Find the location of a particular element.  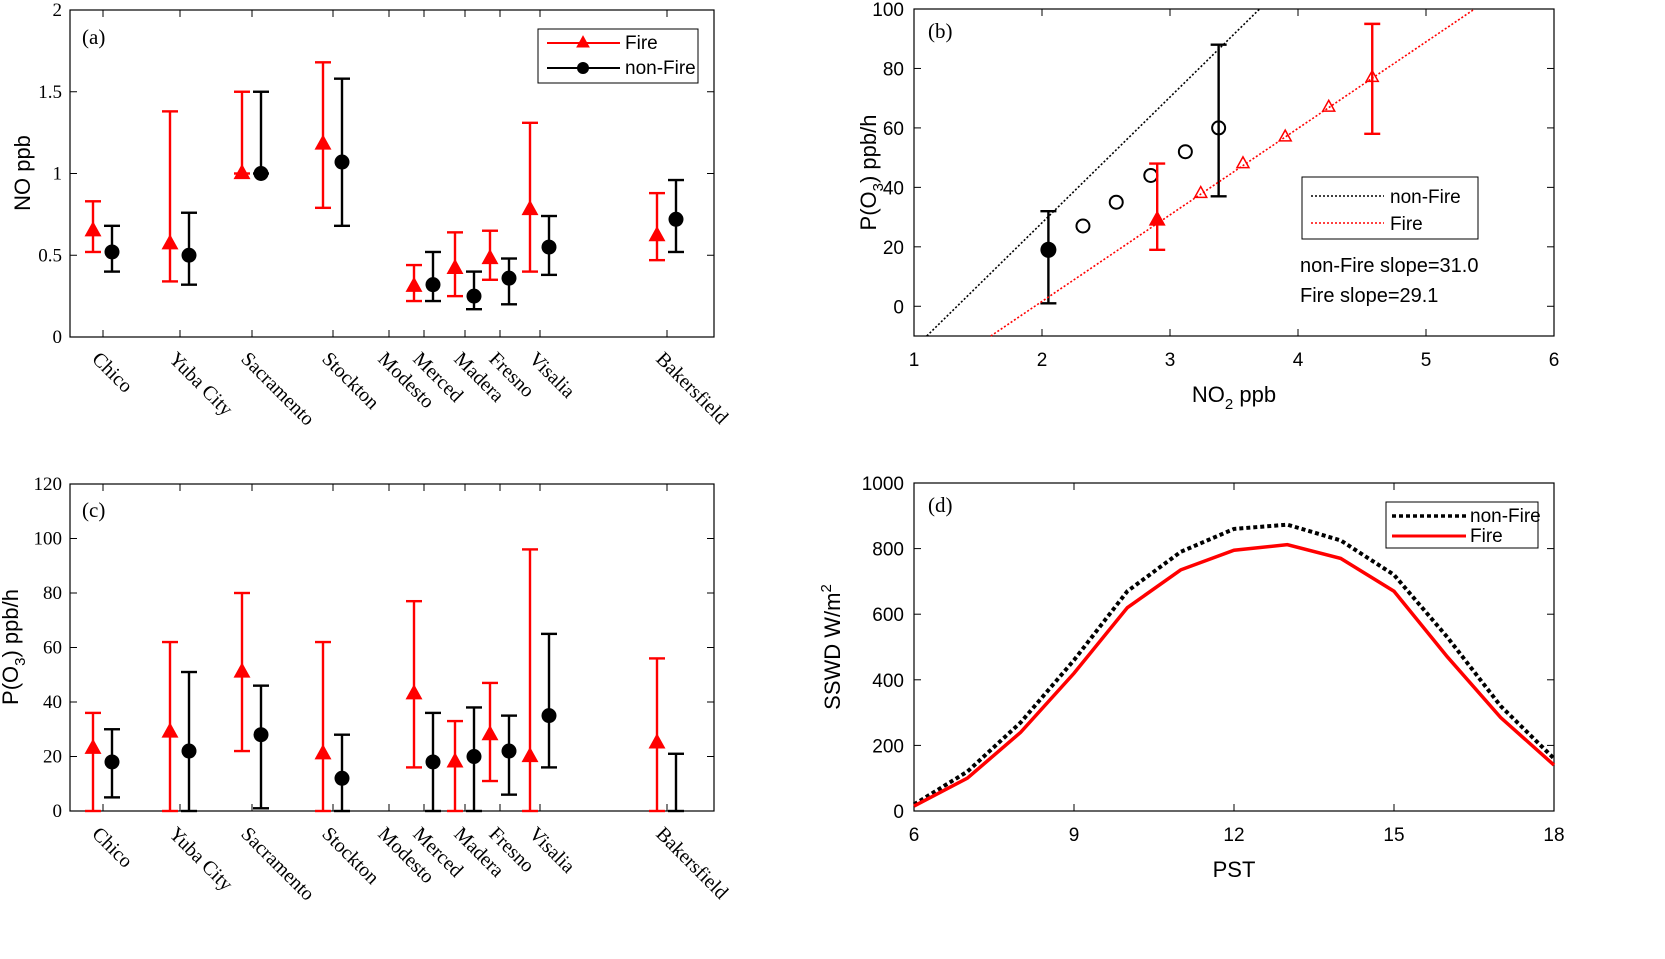

legend-marker-fire is located at coordinates (583, 41).